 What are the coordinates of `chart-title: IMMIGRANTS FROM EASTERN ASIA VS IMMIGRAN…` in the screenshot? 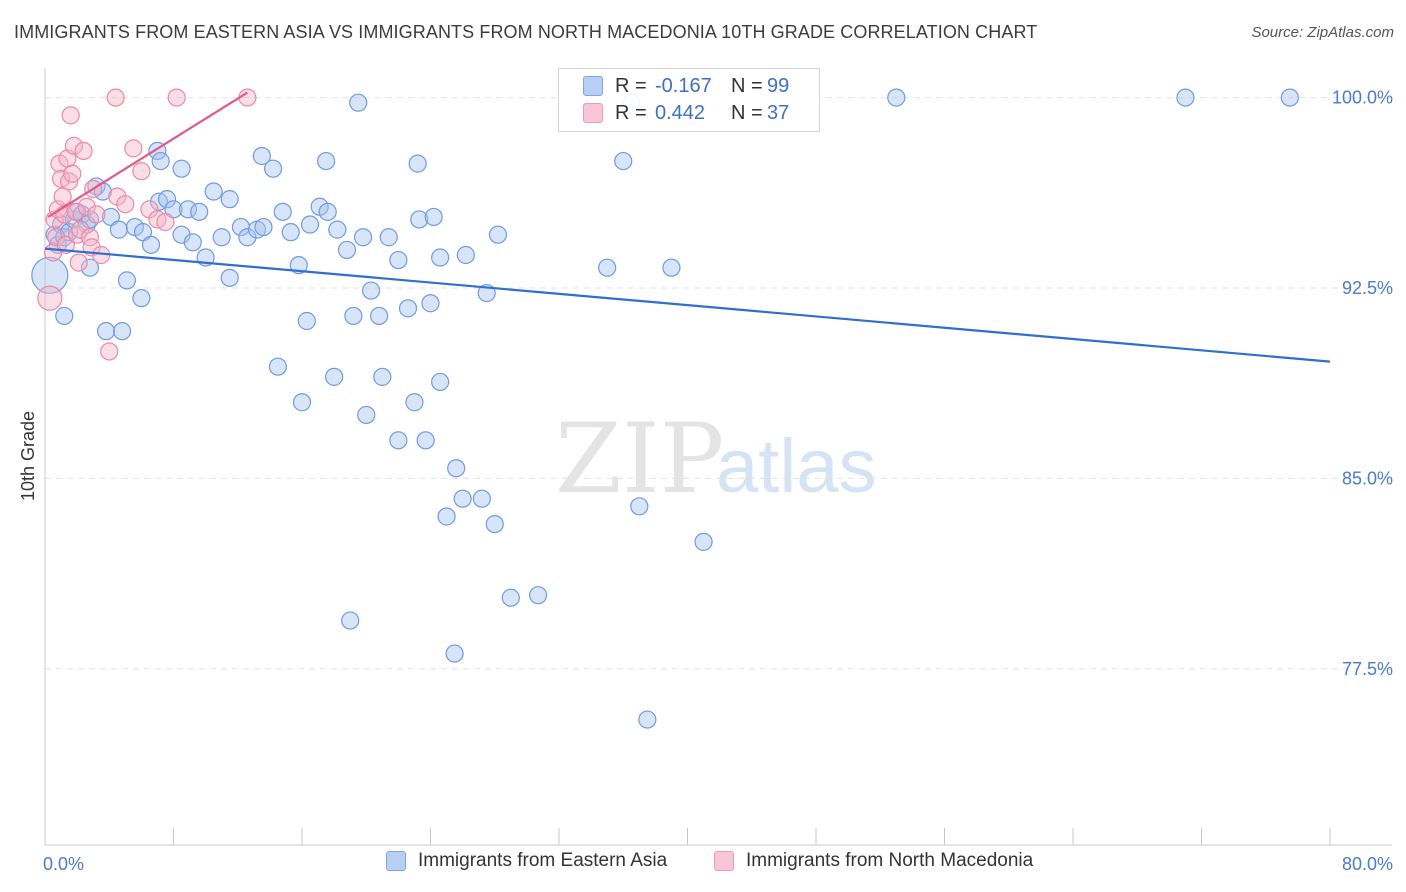 It's located at (526, 32).